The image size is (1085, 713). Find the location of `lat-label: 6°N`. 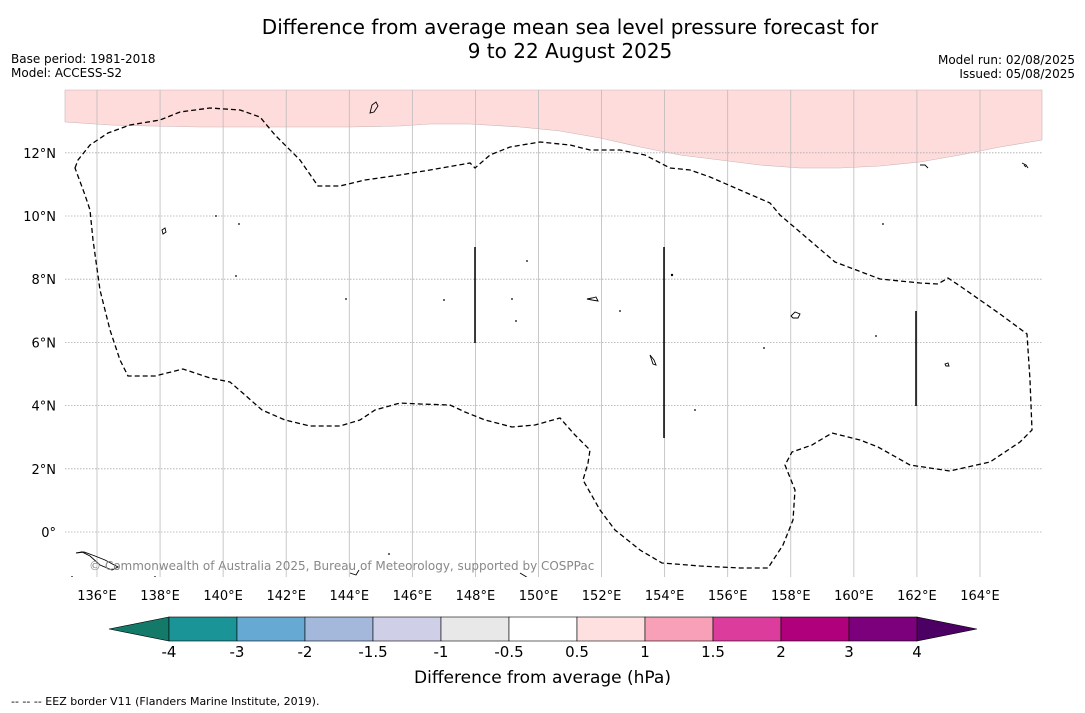

lat-label: 6°N is located at coordinates (44, 343).